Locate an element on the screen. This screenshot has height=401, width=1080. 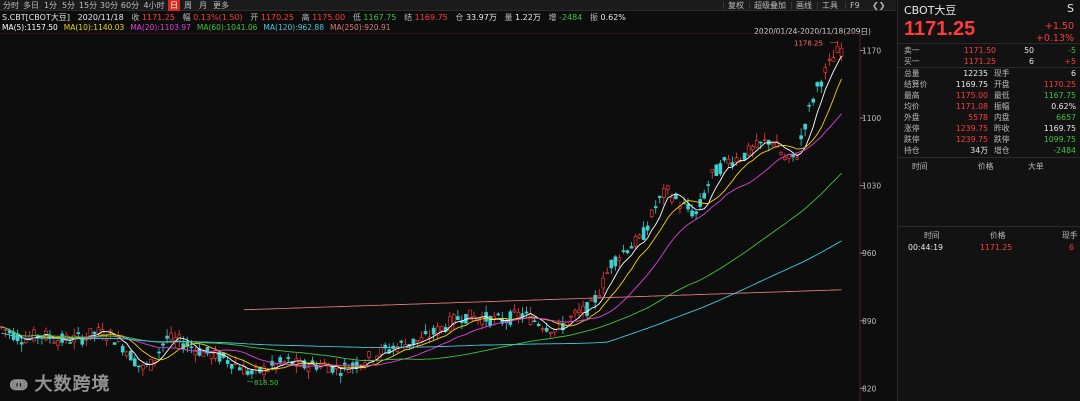
nav-arrows-icon: ❮❯ is located at coordinates (879, 5).